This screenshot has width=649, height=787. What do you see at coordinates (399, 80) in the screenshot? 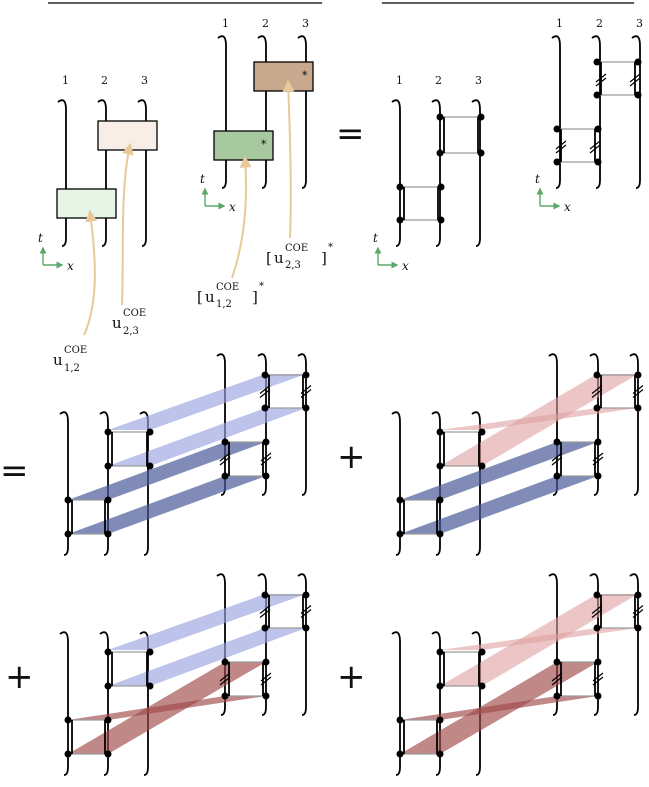
I see `wire-label-1c: 1` at bounding box center [399, 80].